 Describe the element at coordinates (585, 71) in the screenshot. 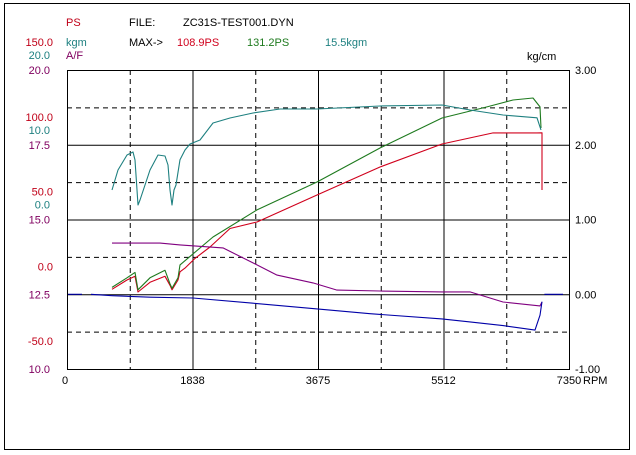

I see `boost-tick-label: 3.00` at that location.